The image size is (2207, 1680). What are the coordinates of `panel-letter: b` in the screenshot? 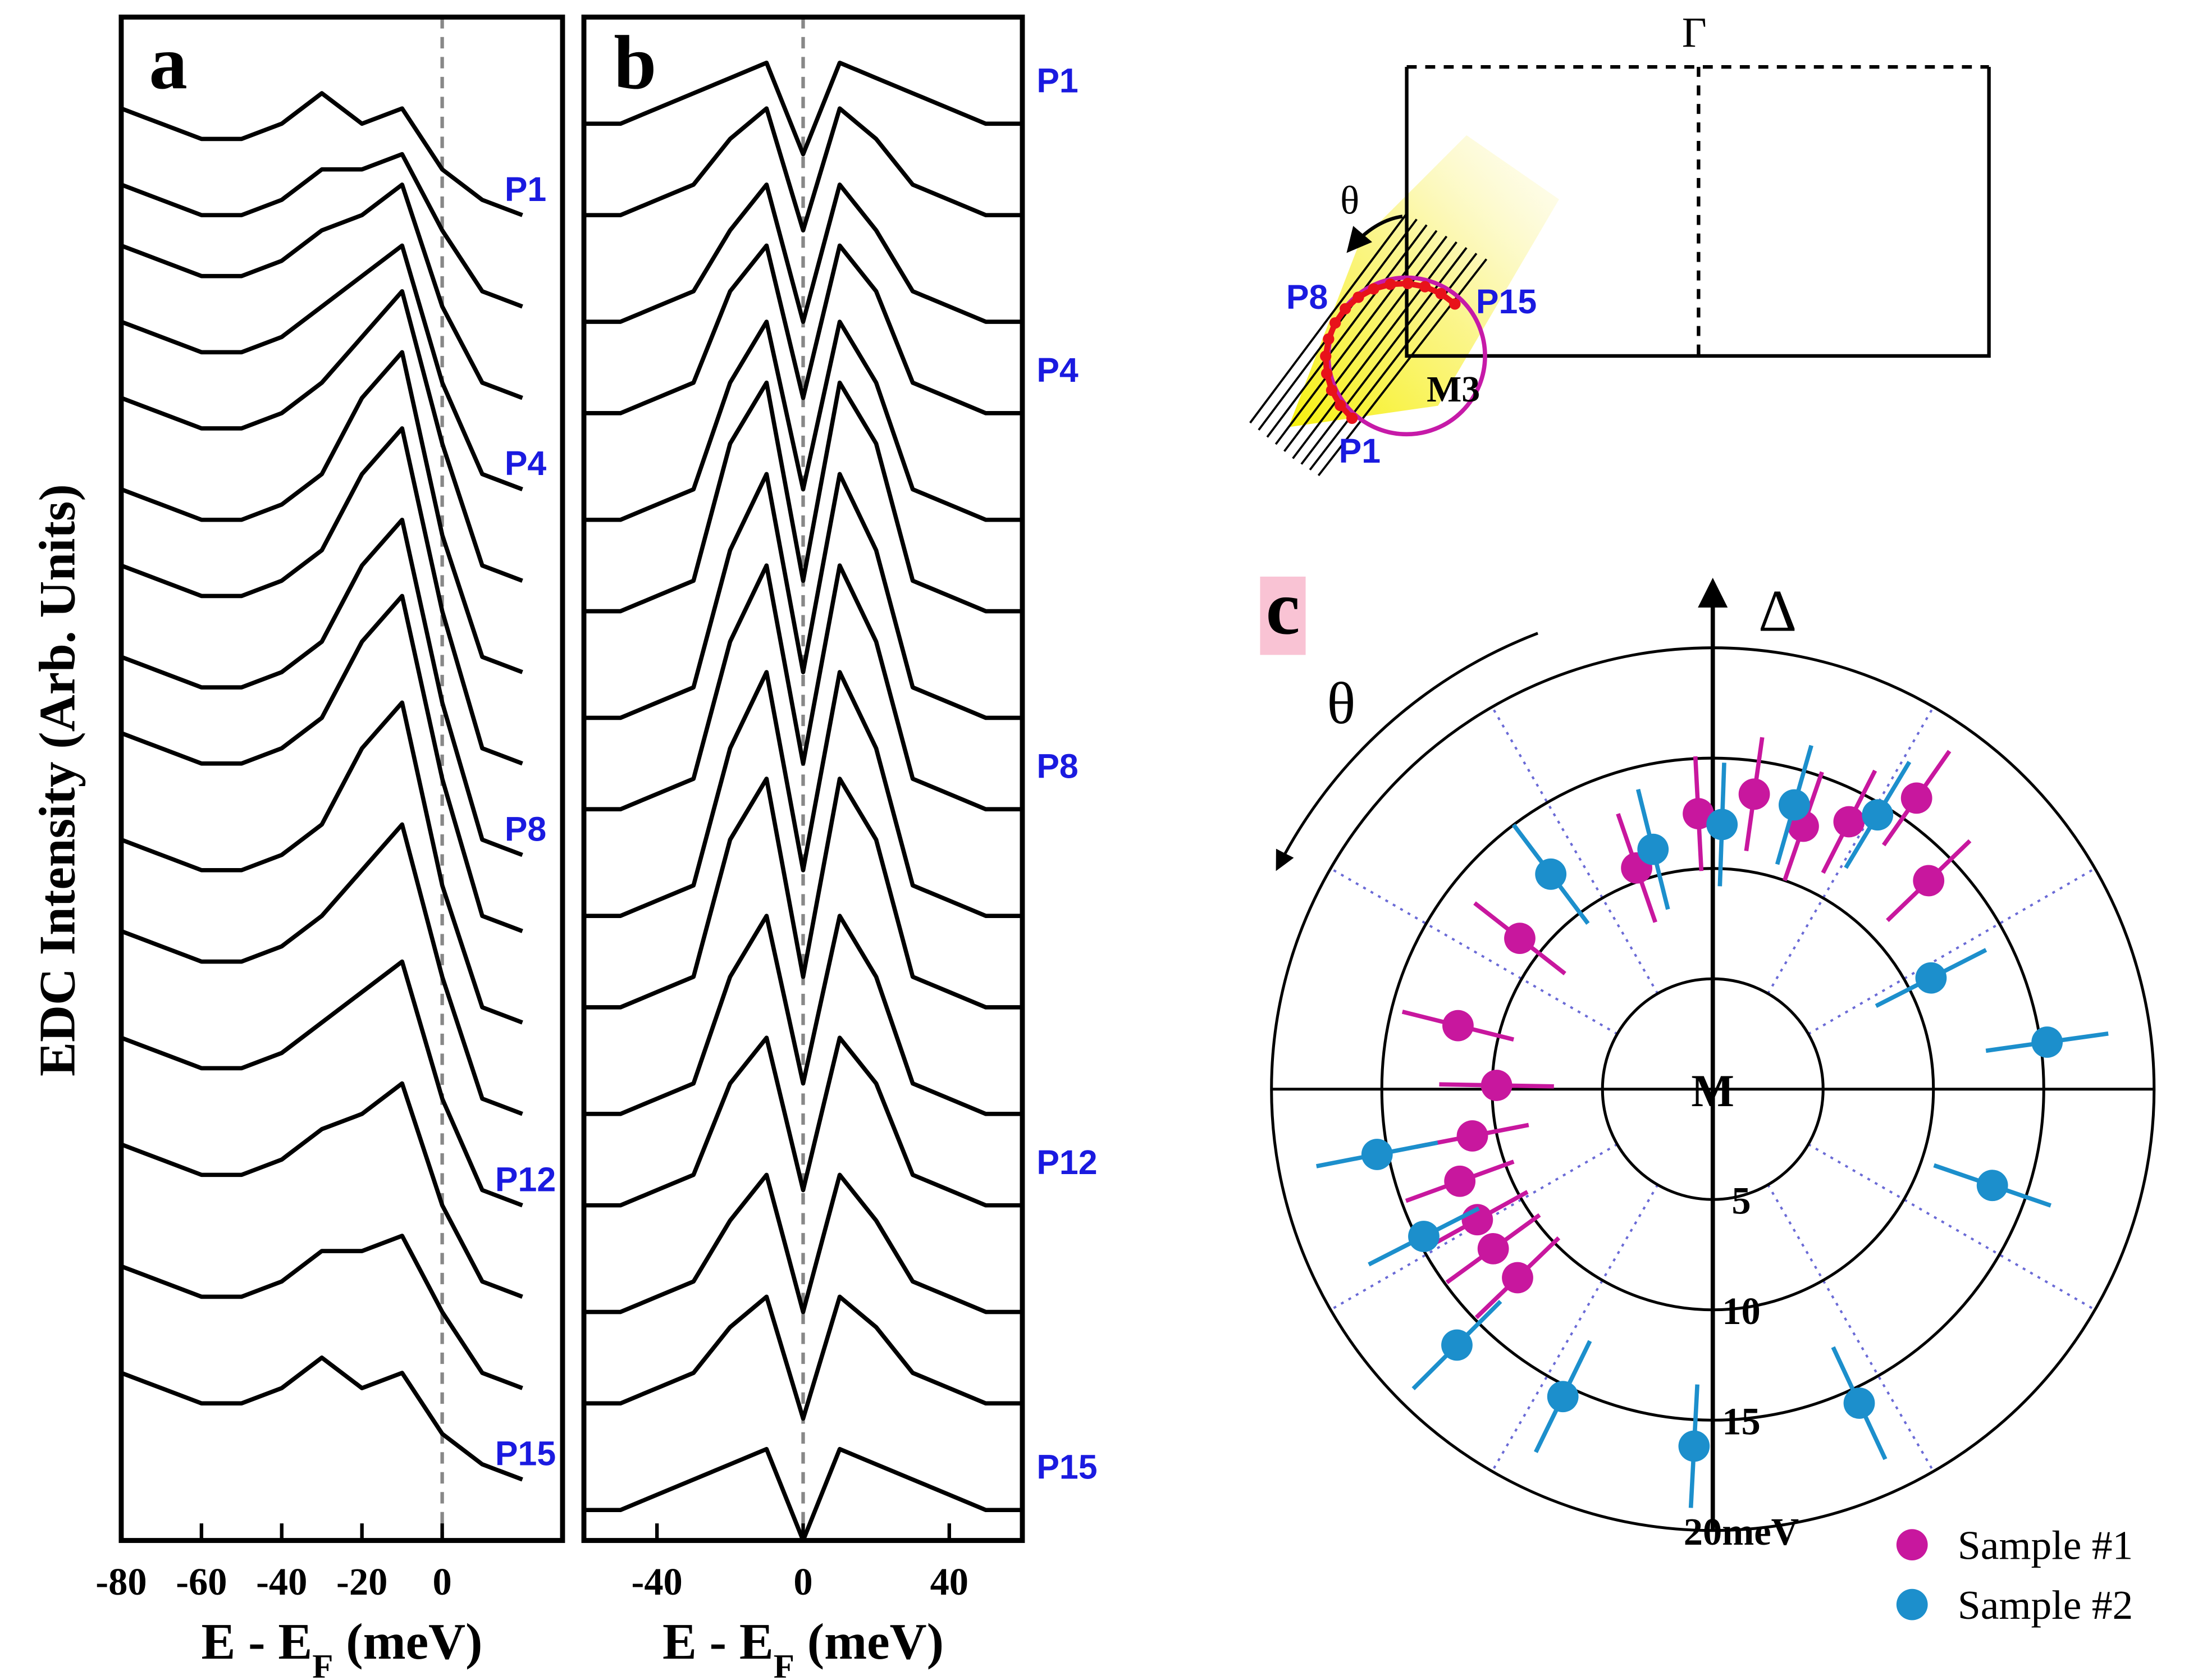 It's located at (635, 62).